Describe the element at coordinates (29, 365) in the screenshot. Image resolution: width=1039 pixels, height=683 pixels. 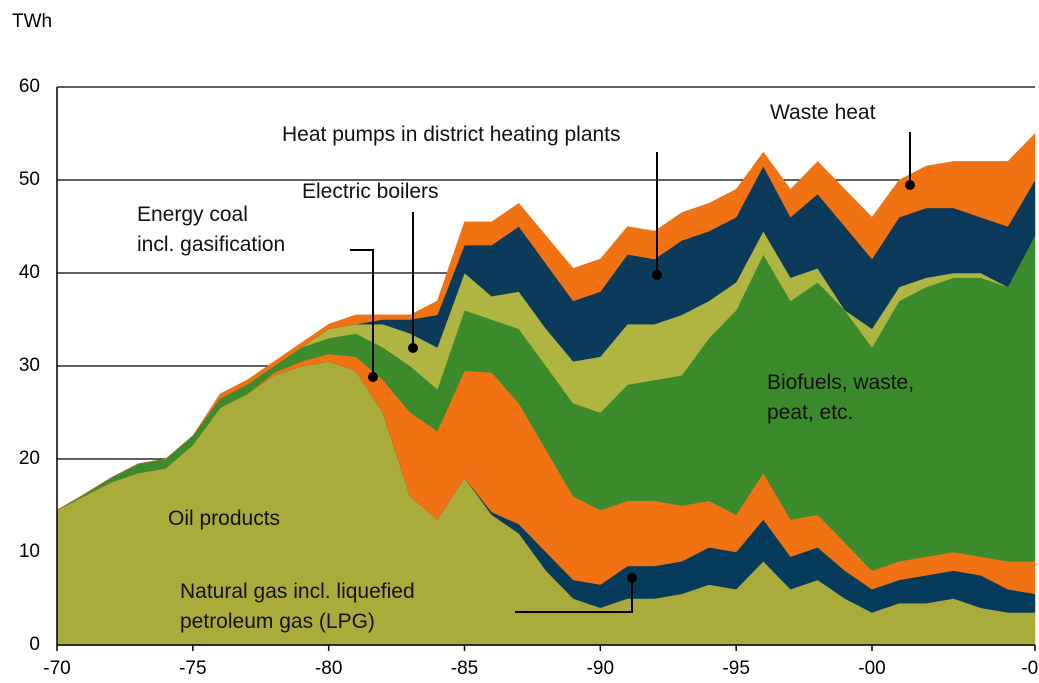
I see `y-tick-label: 30` at that location.